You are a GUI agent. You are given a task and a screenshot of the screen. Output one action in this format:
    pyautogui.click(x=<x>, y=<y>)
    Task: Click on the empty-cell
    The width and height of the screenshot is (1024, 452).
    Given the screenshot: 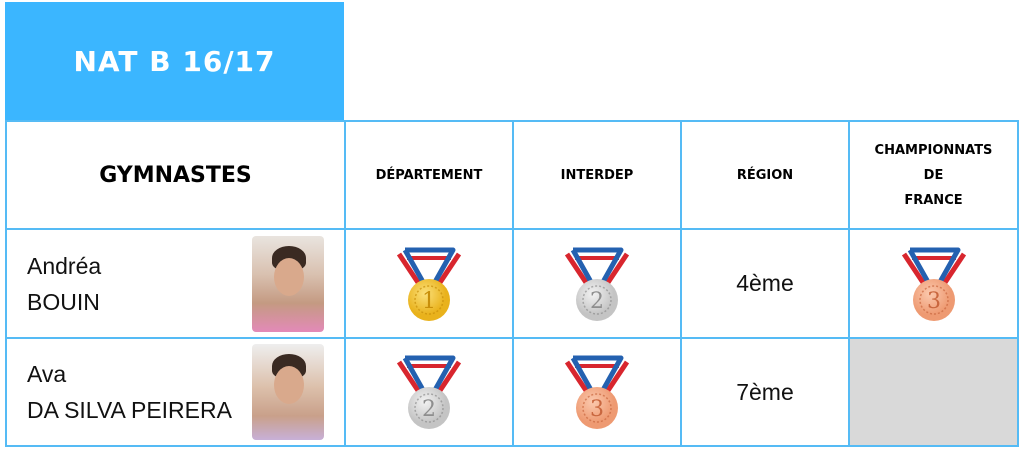 What is the action you would take?
    pyautogui.click(x=933, y=392)
    